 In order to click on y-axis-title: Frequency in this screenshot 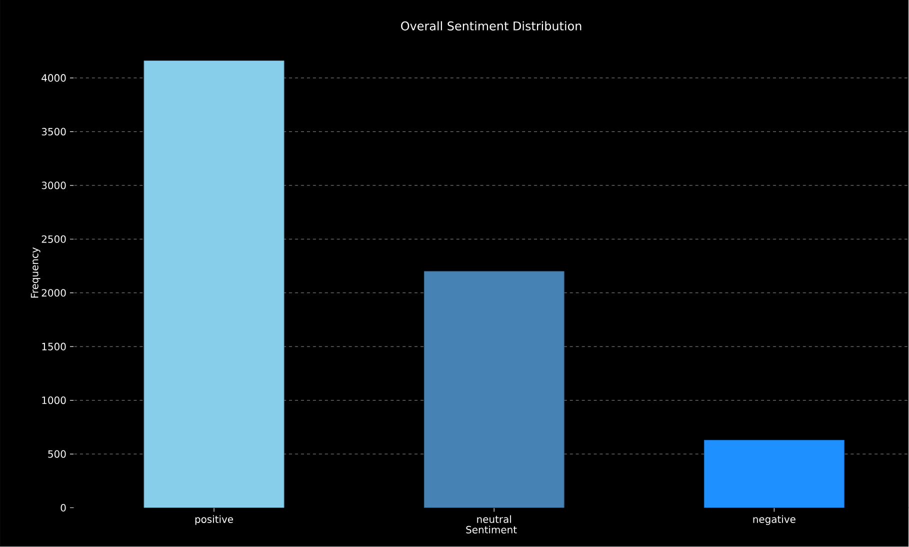, I will do `click(35, 273)`.